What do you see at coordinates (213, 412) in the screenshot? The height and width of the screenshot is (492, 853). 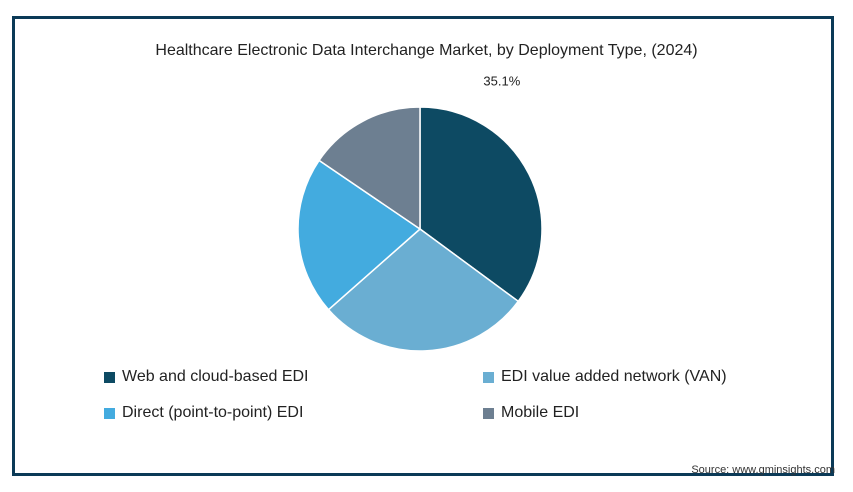 I see `legend-label: Direct (point-to-point) EDI` at bounding box center [213, 412].